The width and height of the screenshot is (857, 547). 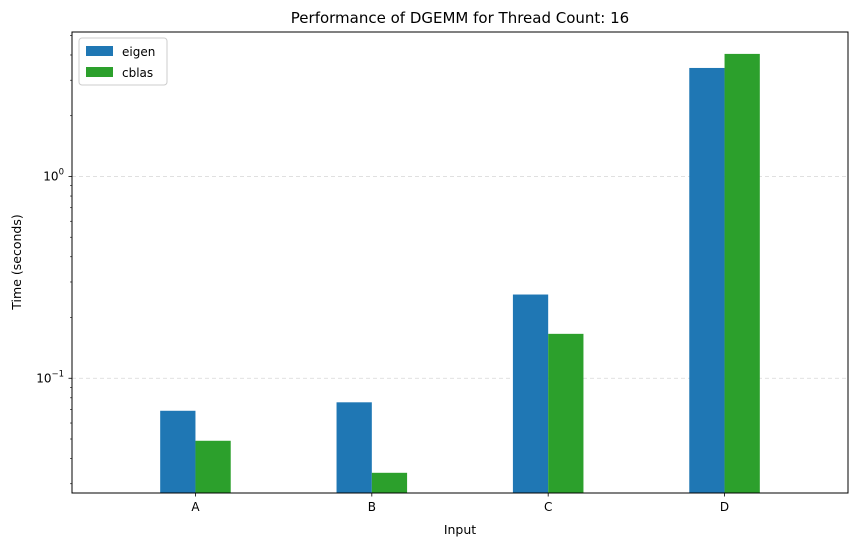 What do you see at coordinates (724, 507) in the screenshot?
I see `x-tick-label: D` at bounding box center [724, 507].